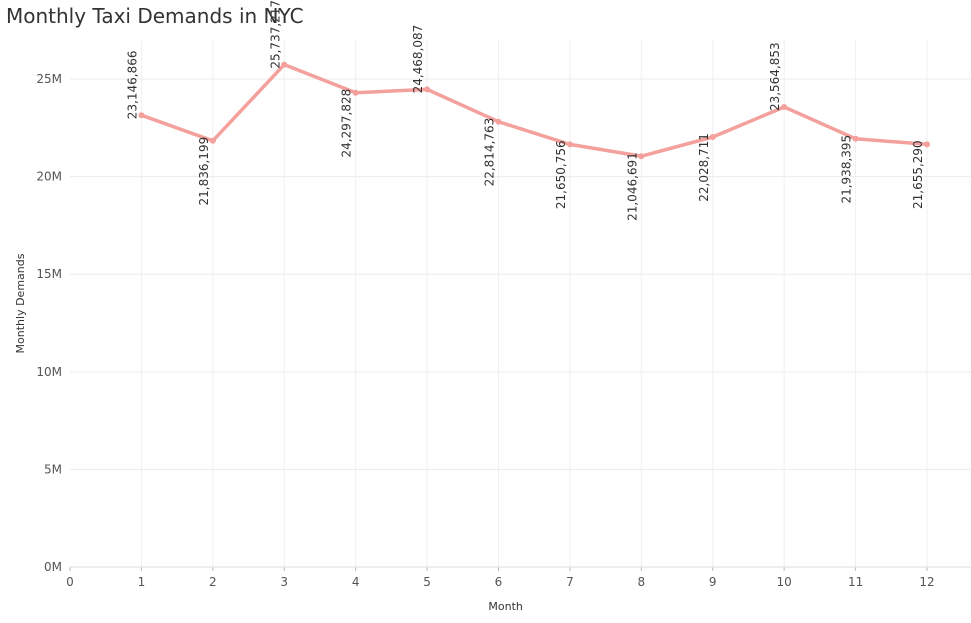  Describe the element at coordinates (284, 582) in the screenshot. I see `x-tick-label: 3` at that location.